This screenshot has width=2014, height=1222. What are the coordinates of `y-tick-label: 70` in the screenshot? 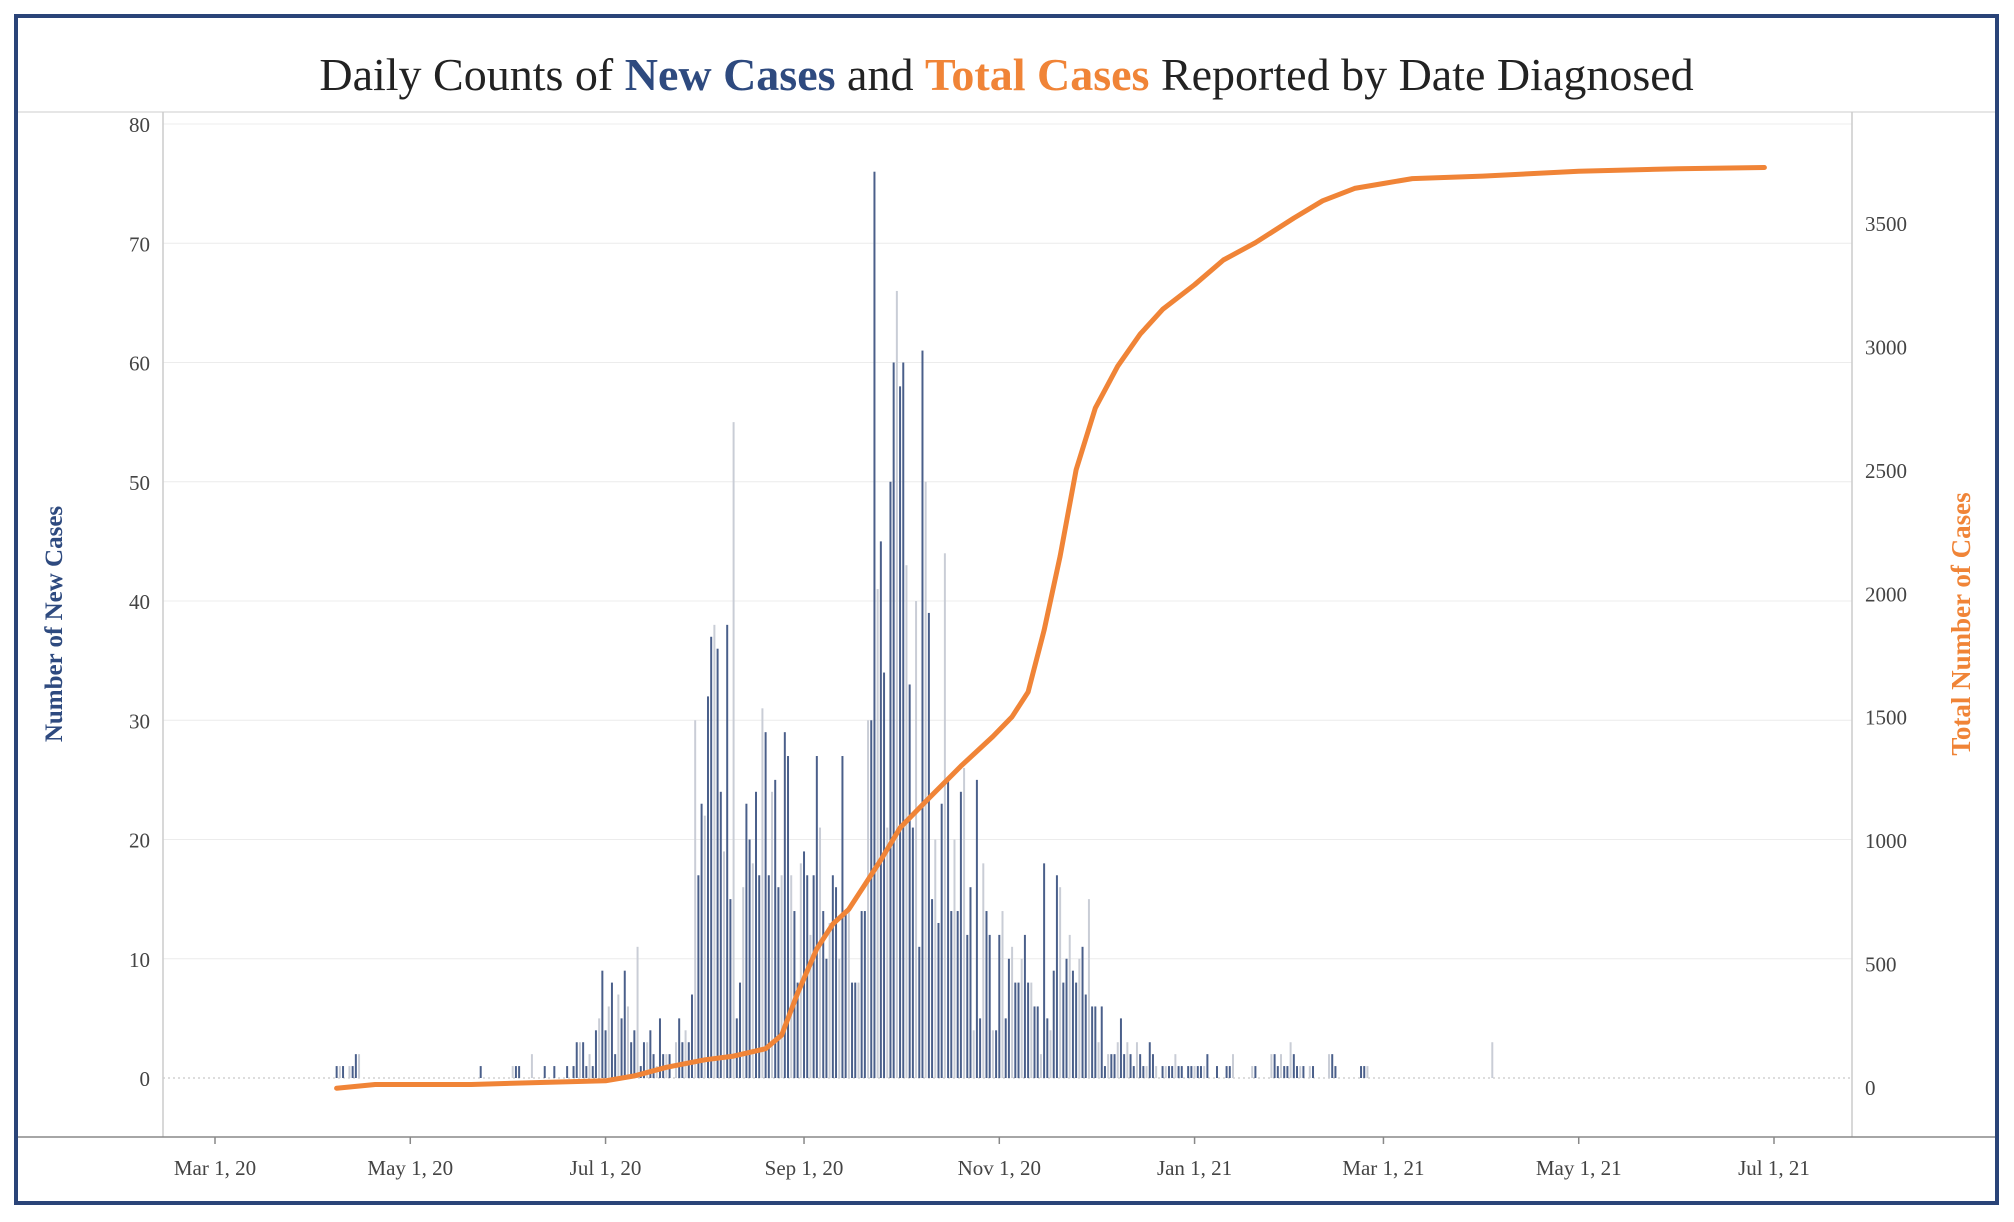 It's located at (139, 244).